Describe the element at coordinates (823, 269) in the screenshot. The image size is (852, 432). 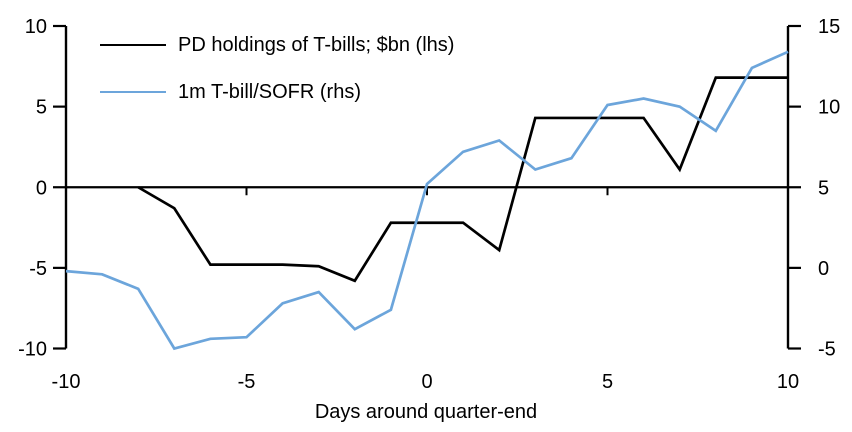
I see `y-axis-right-tick-label: 0` at that location.